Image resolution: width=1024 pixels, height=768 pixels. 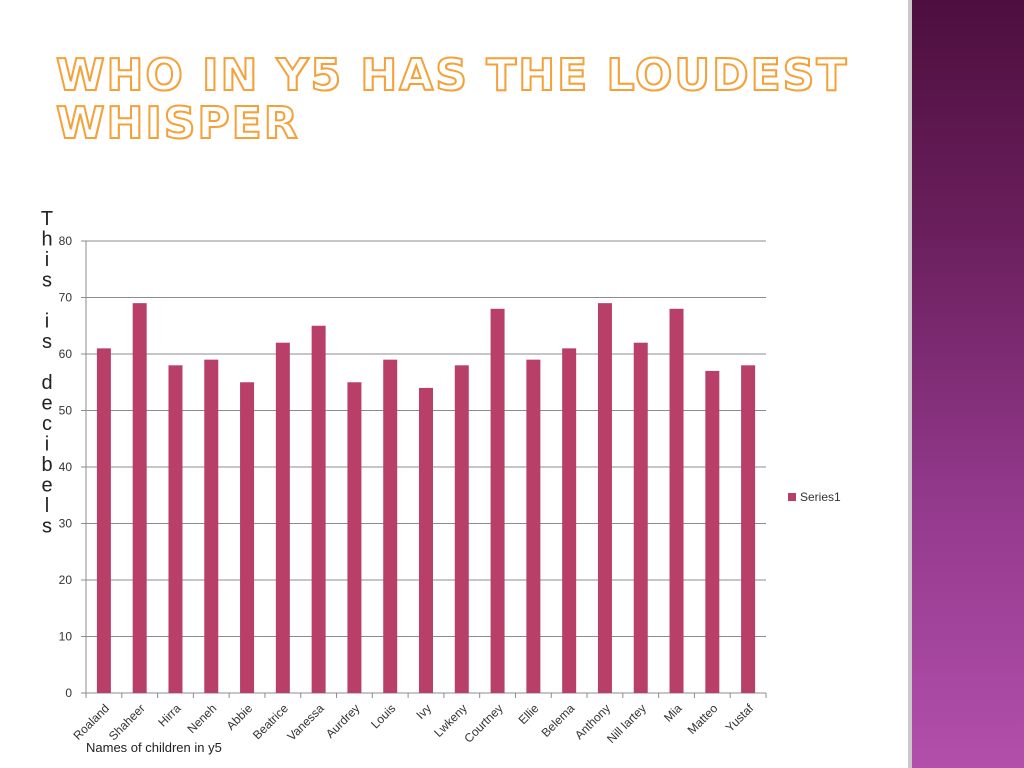 What do you see at coordinates (529, 714) in the screenshot?
I see `x-tick-label: Ellie` at bounding box center [529, 714].